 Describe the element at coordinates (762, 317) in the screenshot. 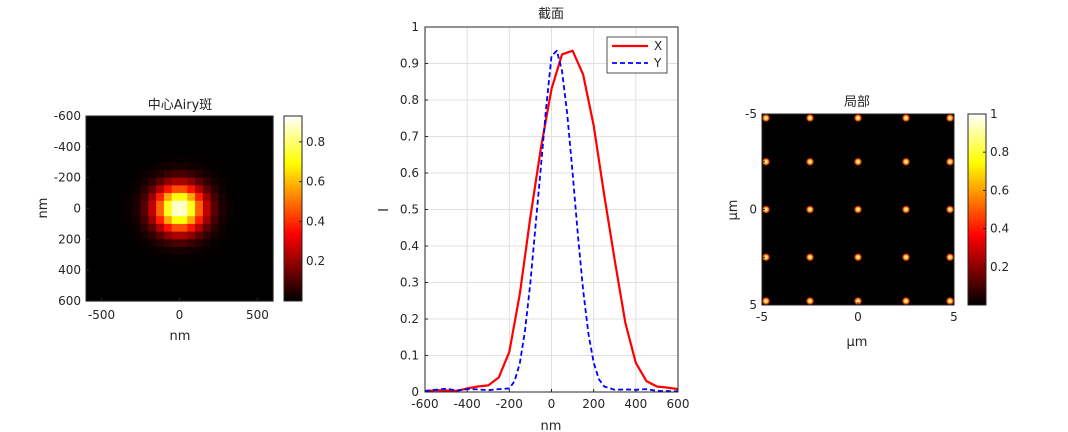

I see `lattice-xtick-label: -5` at that location.